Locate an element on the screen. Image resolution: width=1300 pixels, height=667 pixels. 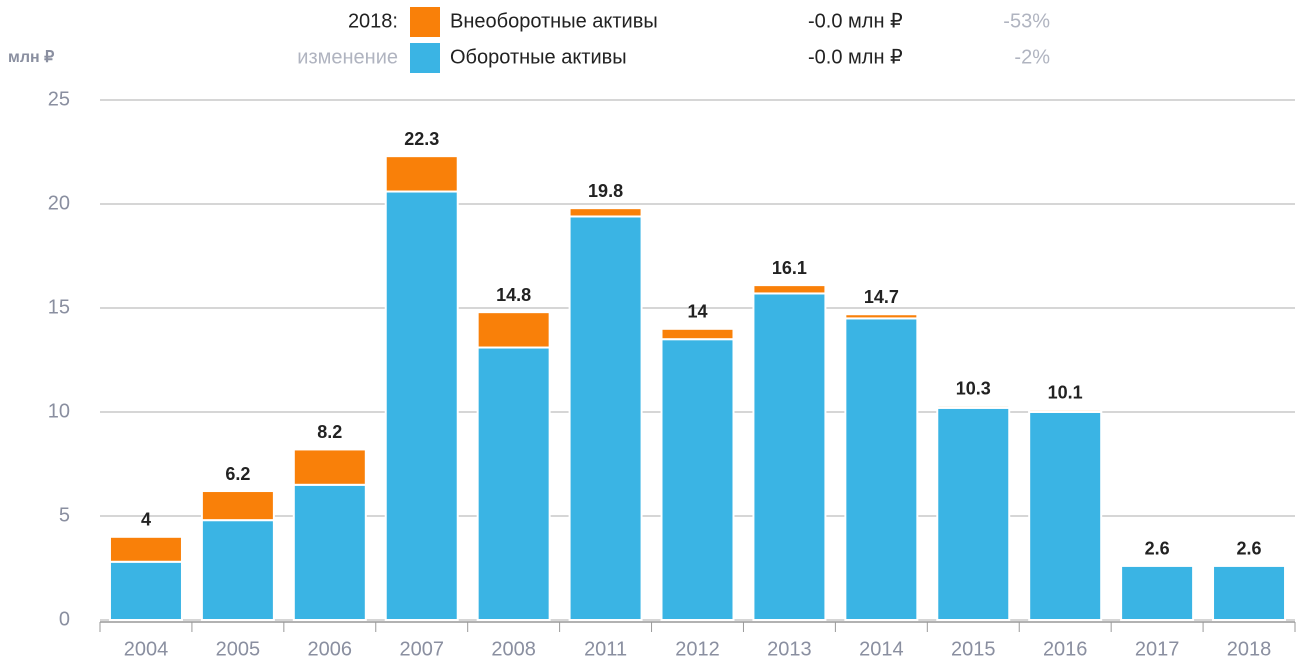
legend-title: 2018: is located at coordinates (373, 21).